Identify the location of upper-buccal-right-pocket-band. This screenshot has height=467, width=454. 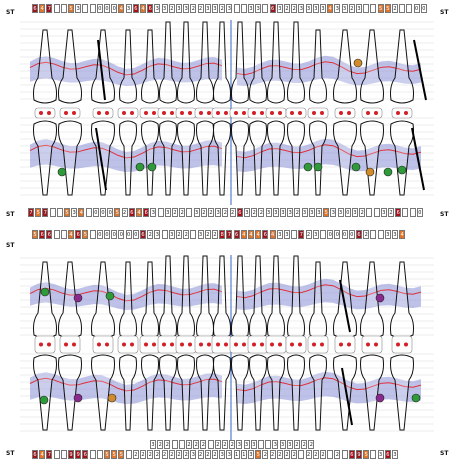
(329, 71).